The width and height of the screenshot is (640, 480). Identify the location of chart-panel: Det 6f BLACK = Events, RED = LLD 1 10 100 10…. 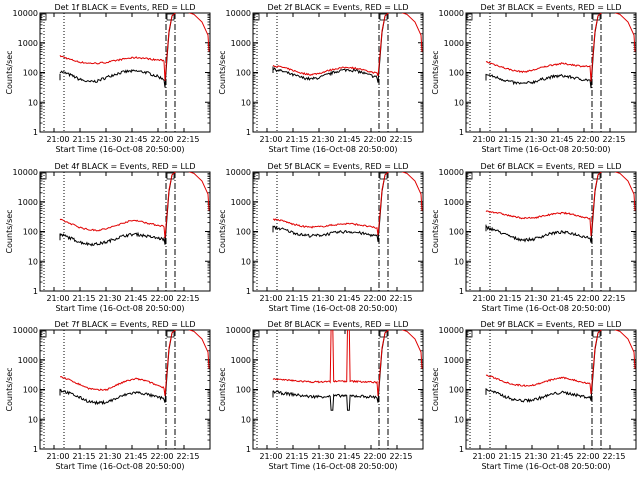
(534, 237).